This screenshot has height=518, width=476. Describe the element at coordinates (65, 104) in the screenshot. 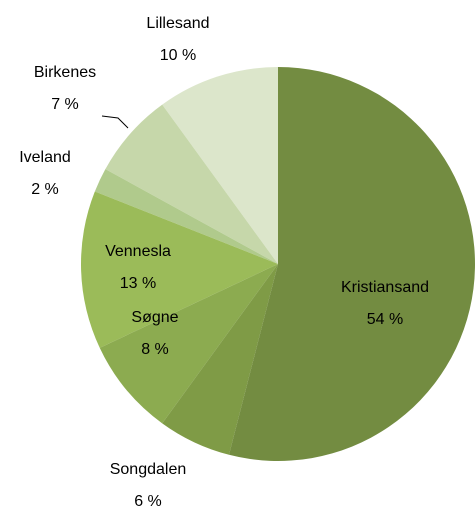

I see `slice-value-label: 7 %` at that location.